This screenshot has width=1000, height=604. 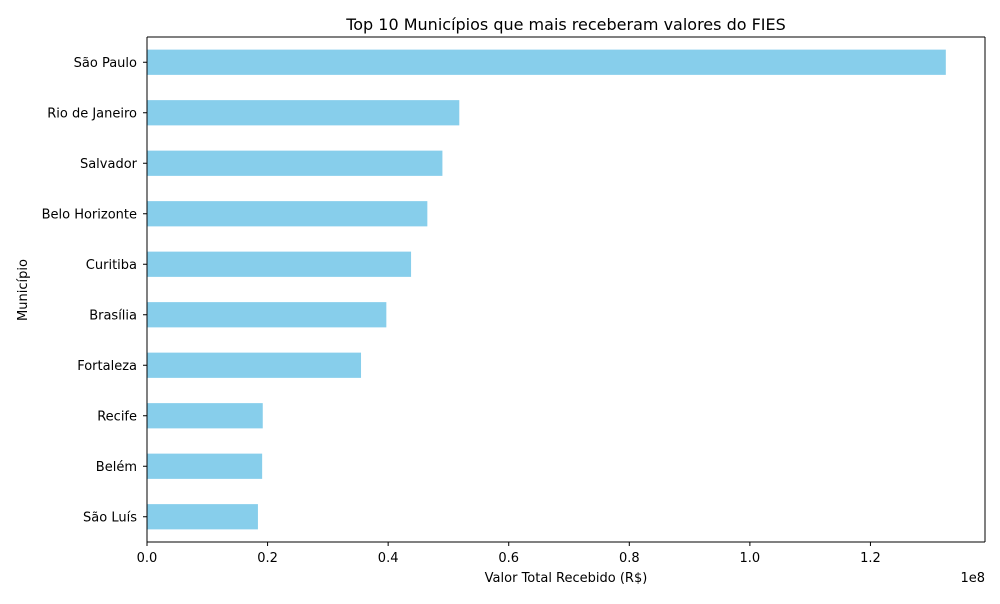 What do you see at coordinates (105, 63) in the screenshot?
I see `y-tick-label: São Paulo` at bounding box center [105, 63].